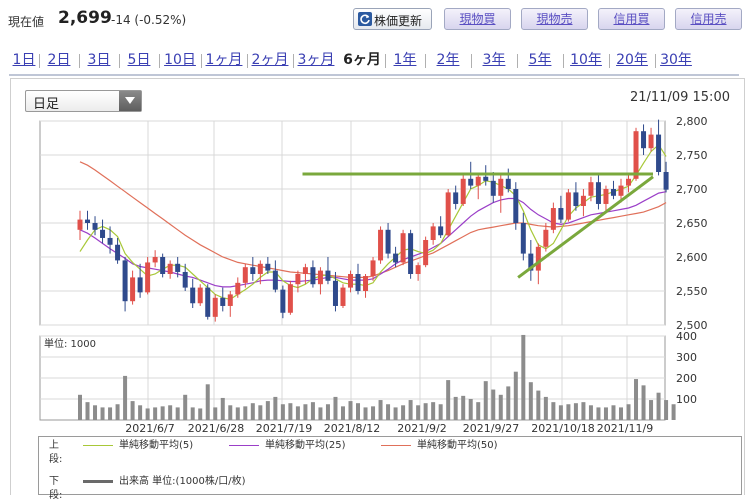 This screenshot has height=503, width=750. Describe the element at coordinates (686, 336) in the screenshot. I see `volume-tick-label: 400` at that location.